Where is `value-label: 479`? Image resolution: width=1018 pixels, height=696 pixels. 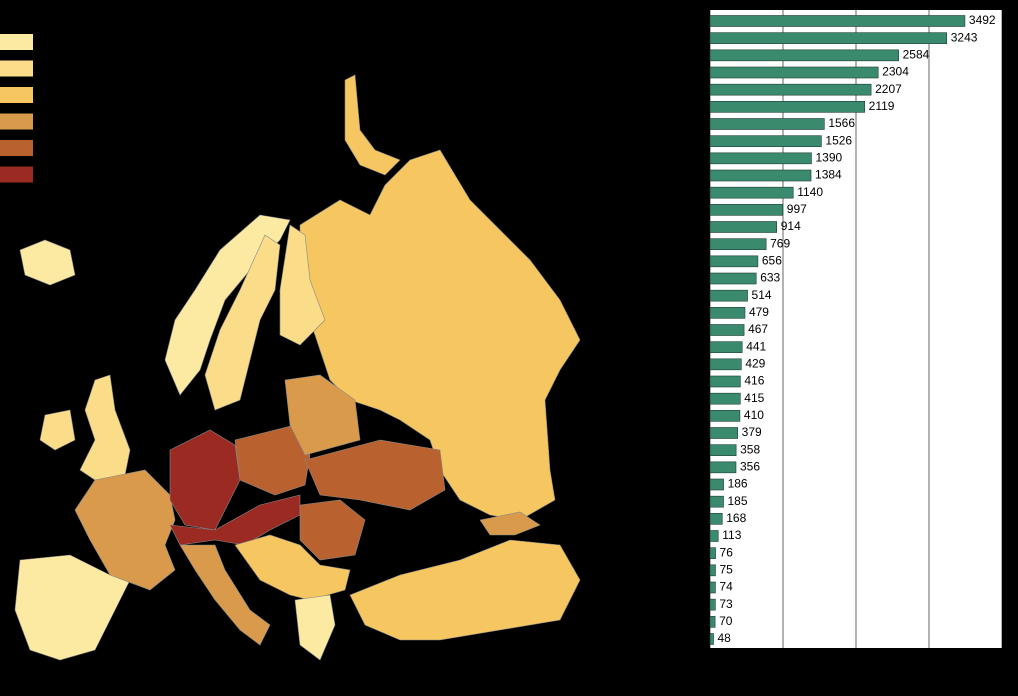
value-label: 479 is located at coordinates (759, 312).